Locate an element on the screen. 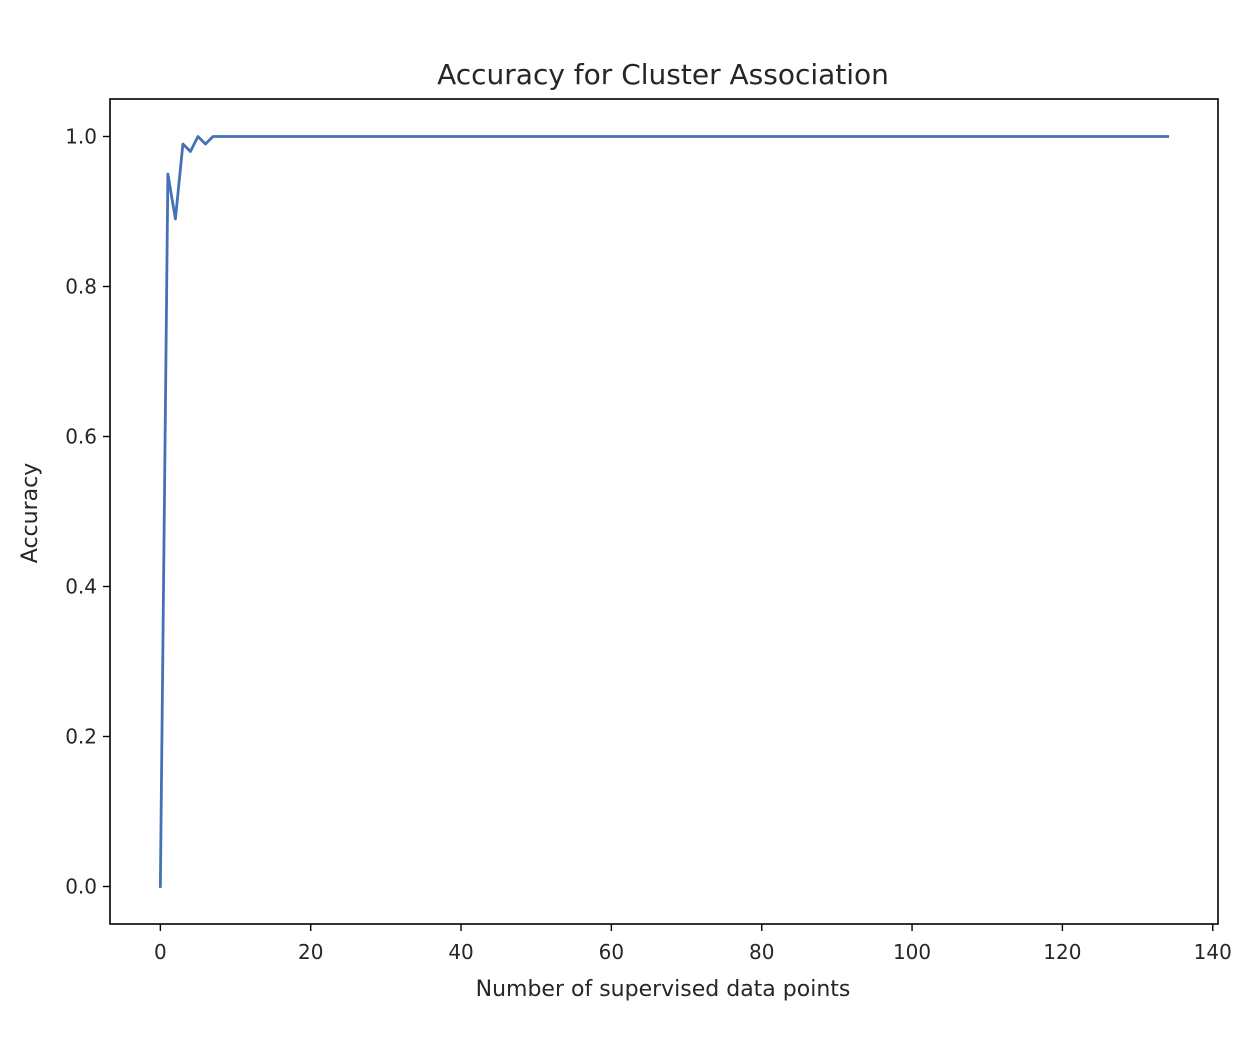 Image resolution: width=1260 pixels, height=1038 pixels. y-tick-label: 0.8 is located at coordinates (81, 287).